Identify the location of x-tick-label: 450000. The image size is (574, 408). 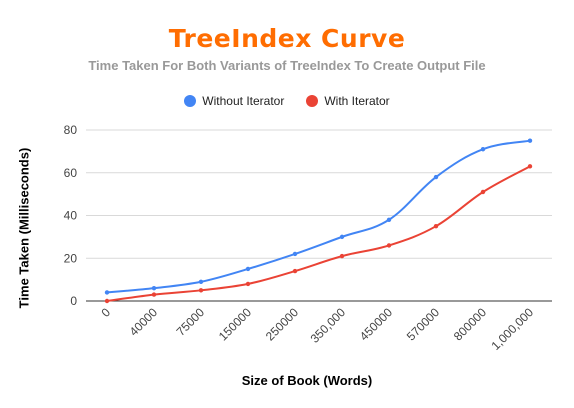
(376, 324).